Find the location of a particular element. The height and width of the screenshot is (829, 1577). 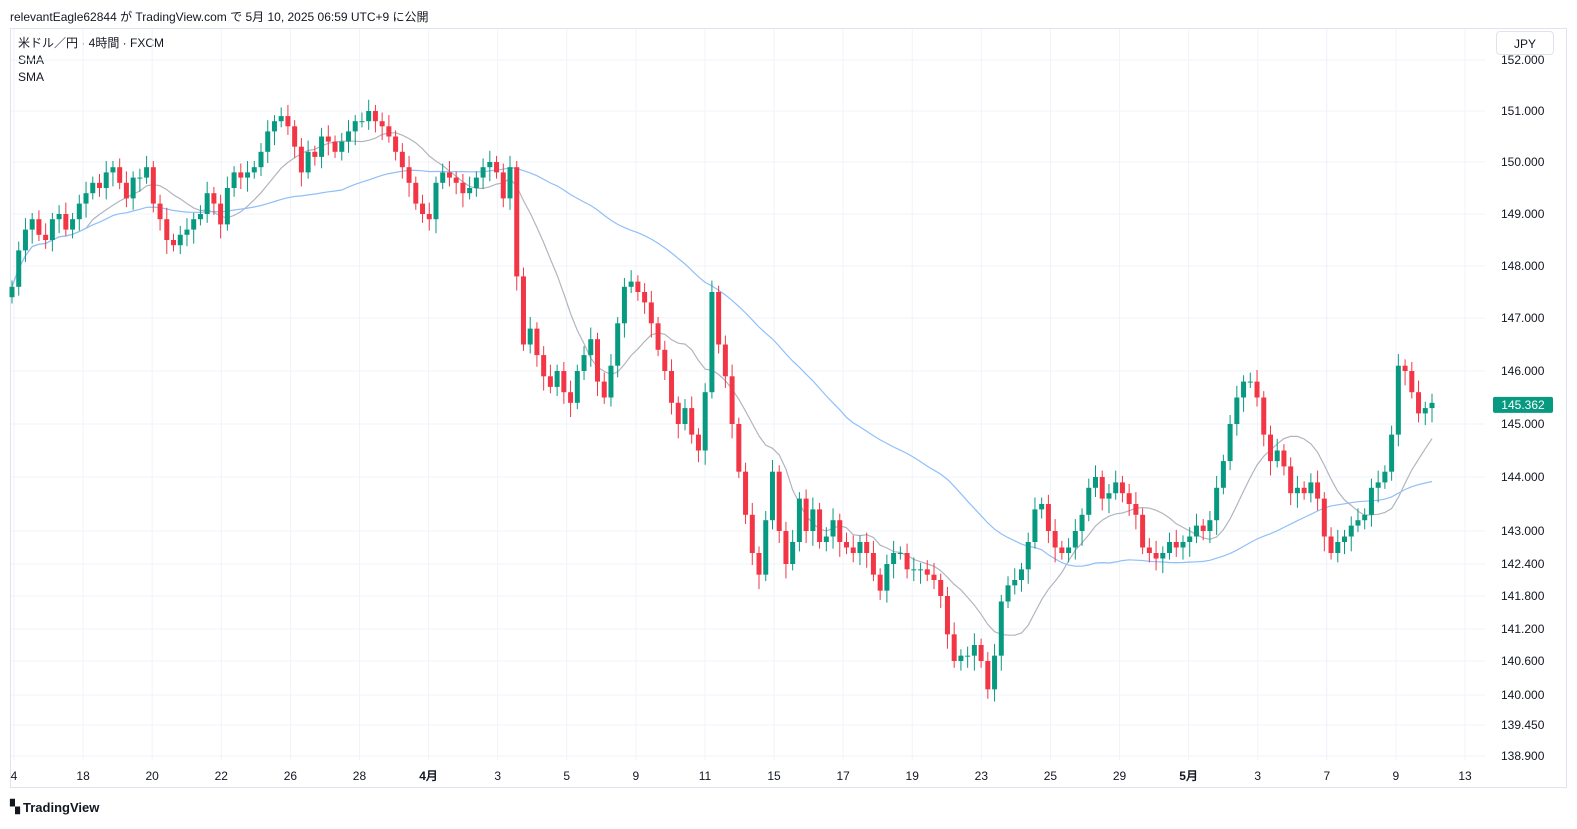

tradingview-brand: ▚ TradingView is located at coordinates (54, 807).